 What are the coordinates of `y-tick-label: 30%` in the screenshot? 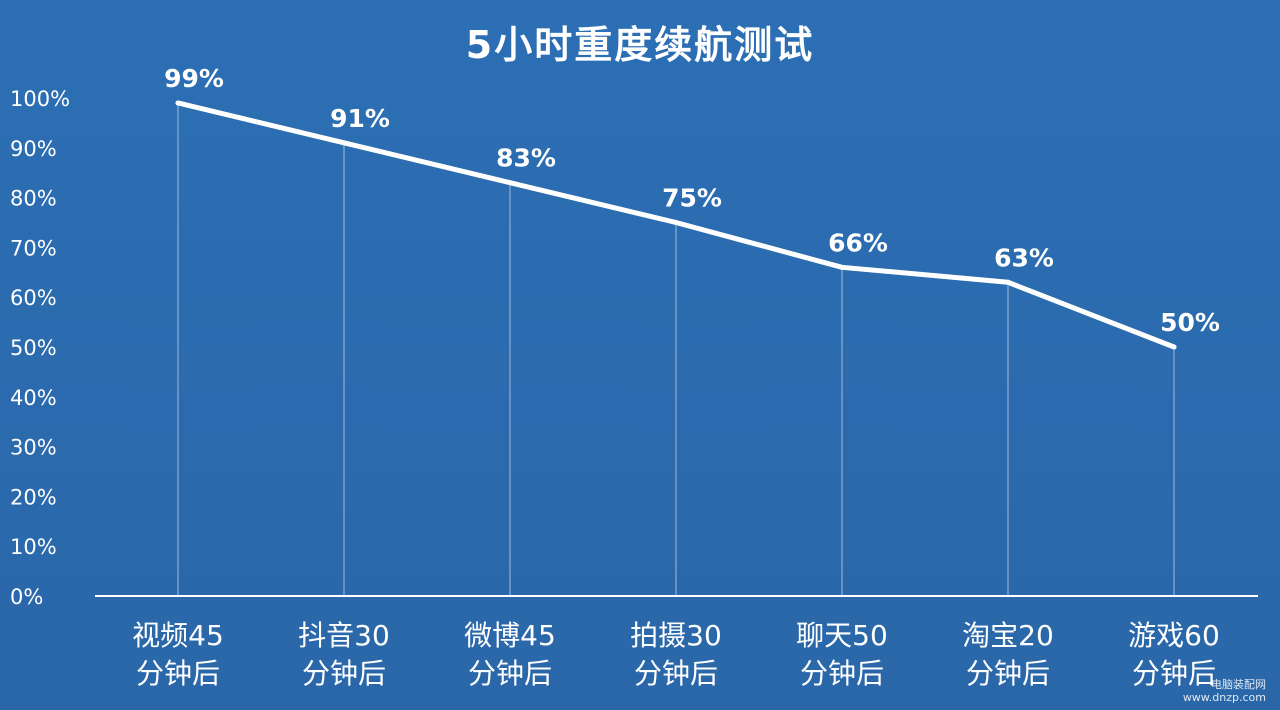 It's located at (33, 448).